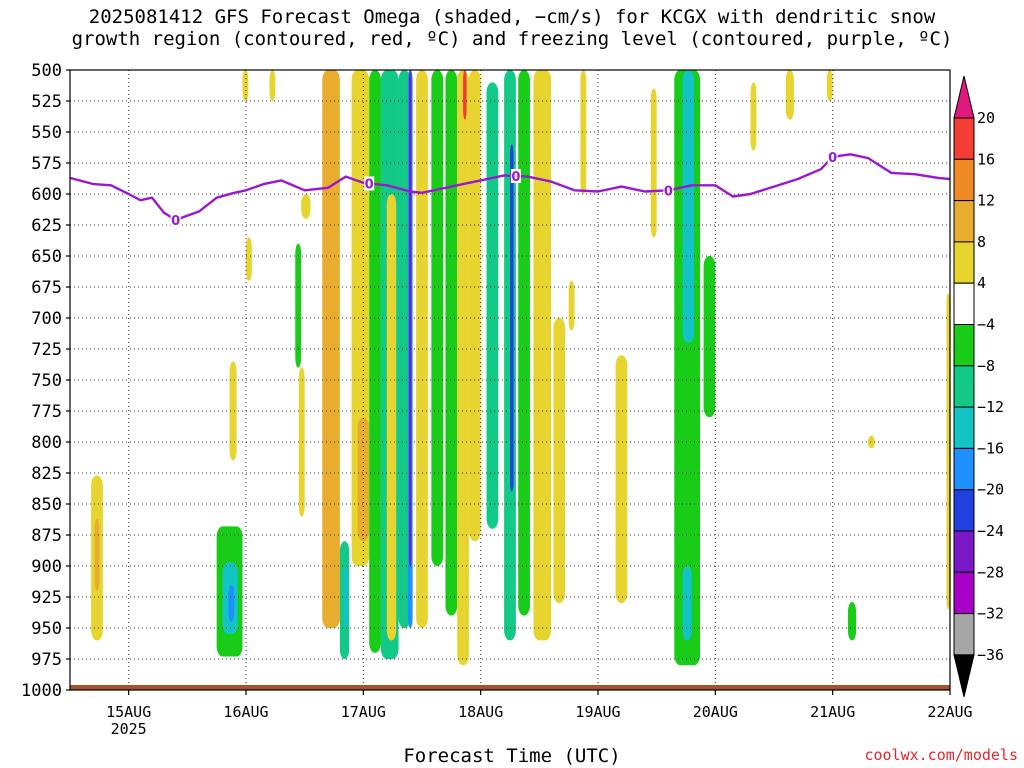  What do you see at coordinates (941, 755) in the screenshot?
I see `source-credit: coolwx.com/models` at bounding box center [941, 755].